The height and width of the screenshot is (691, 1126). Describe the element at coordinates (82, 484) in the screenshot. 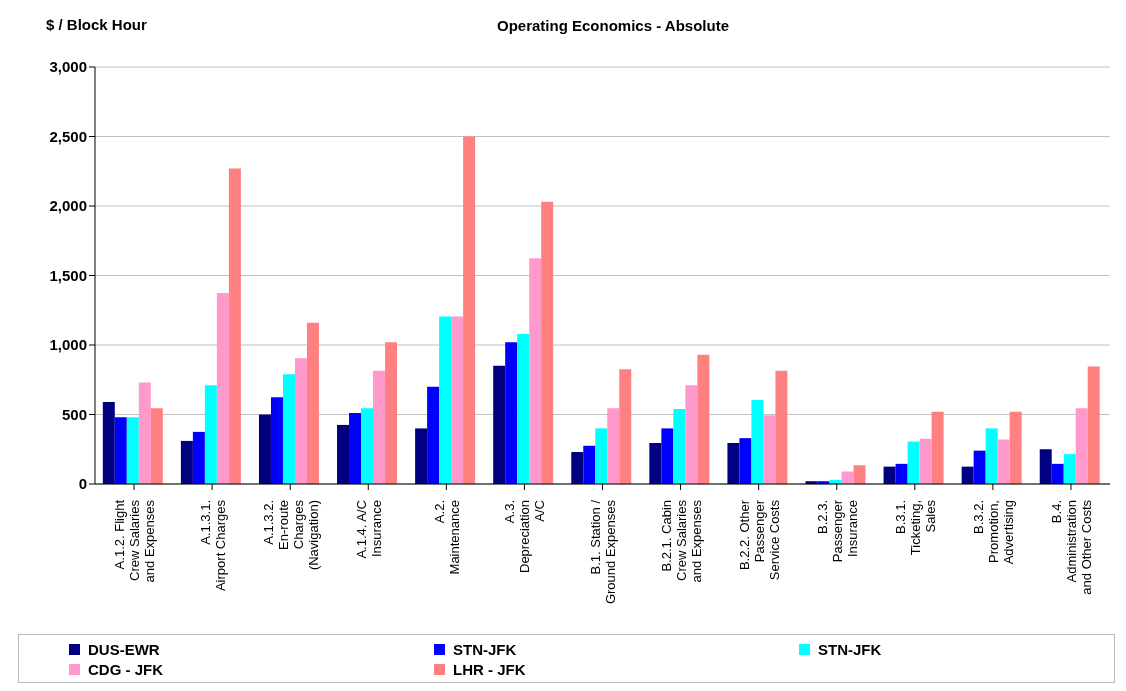

I see `y-tick-label: 0` at that location.